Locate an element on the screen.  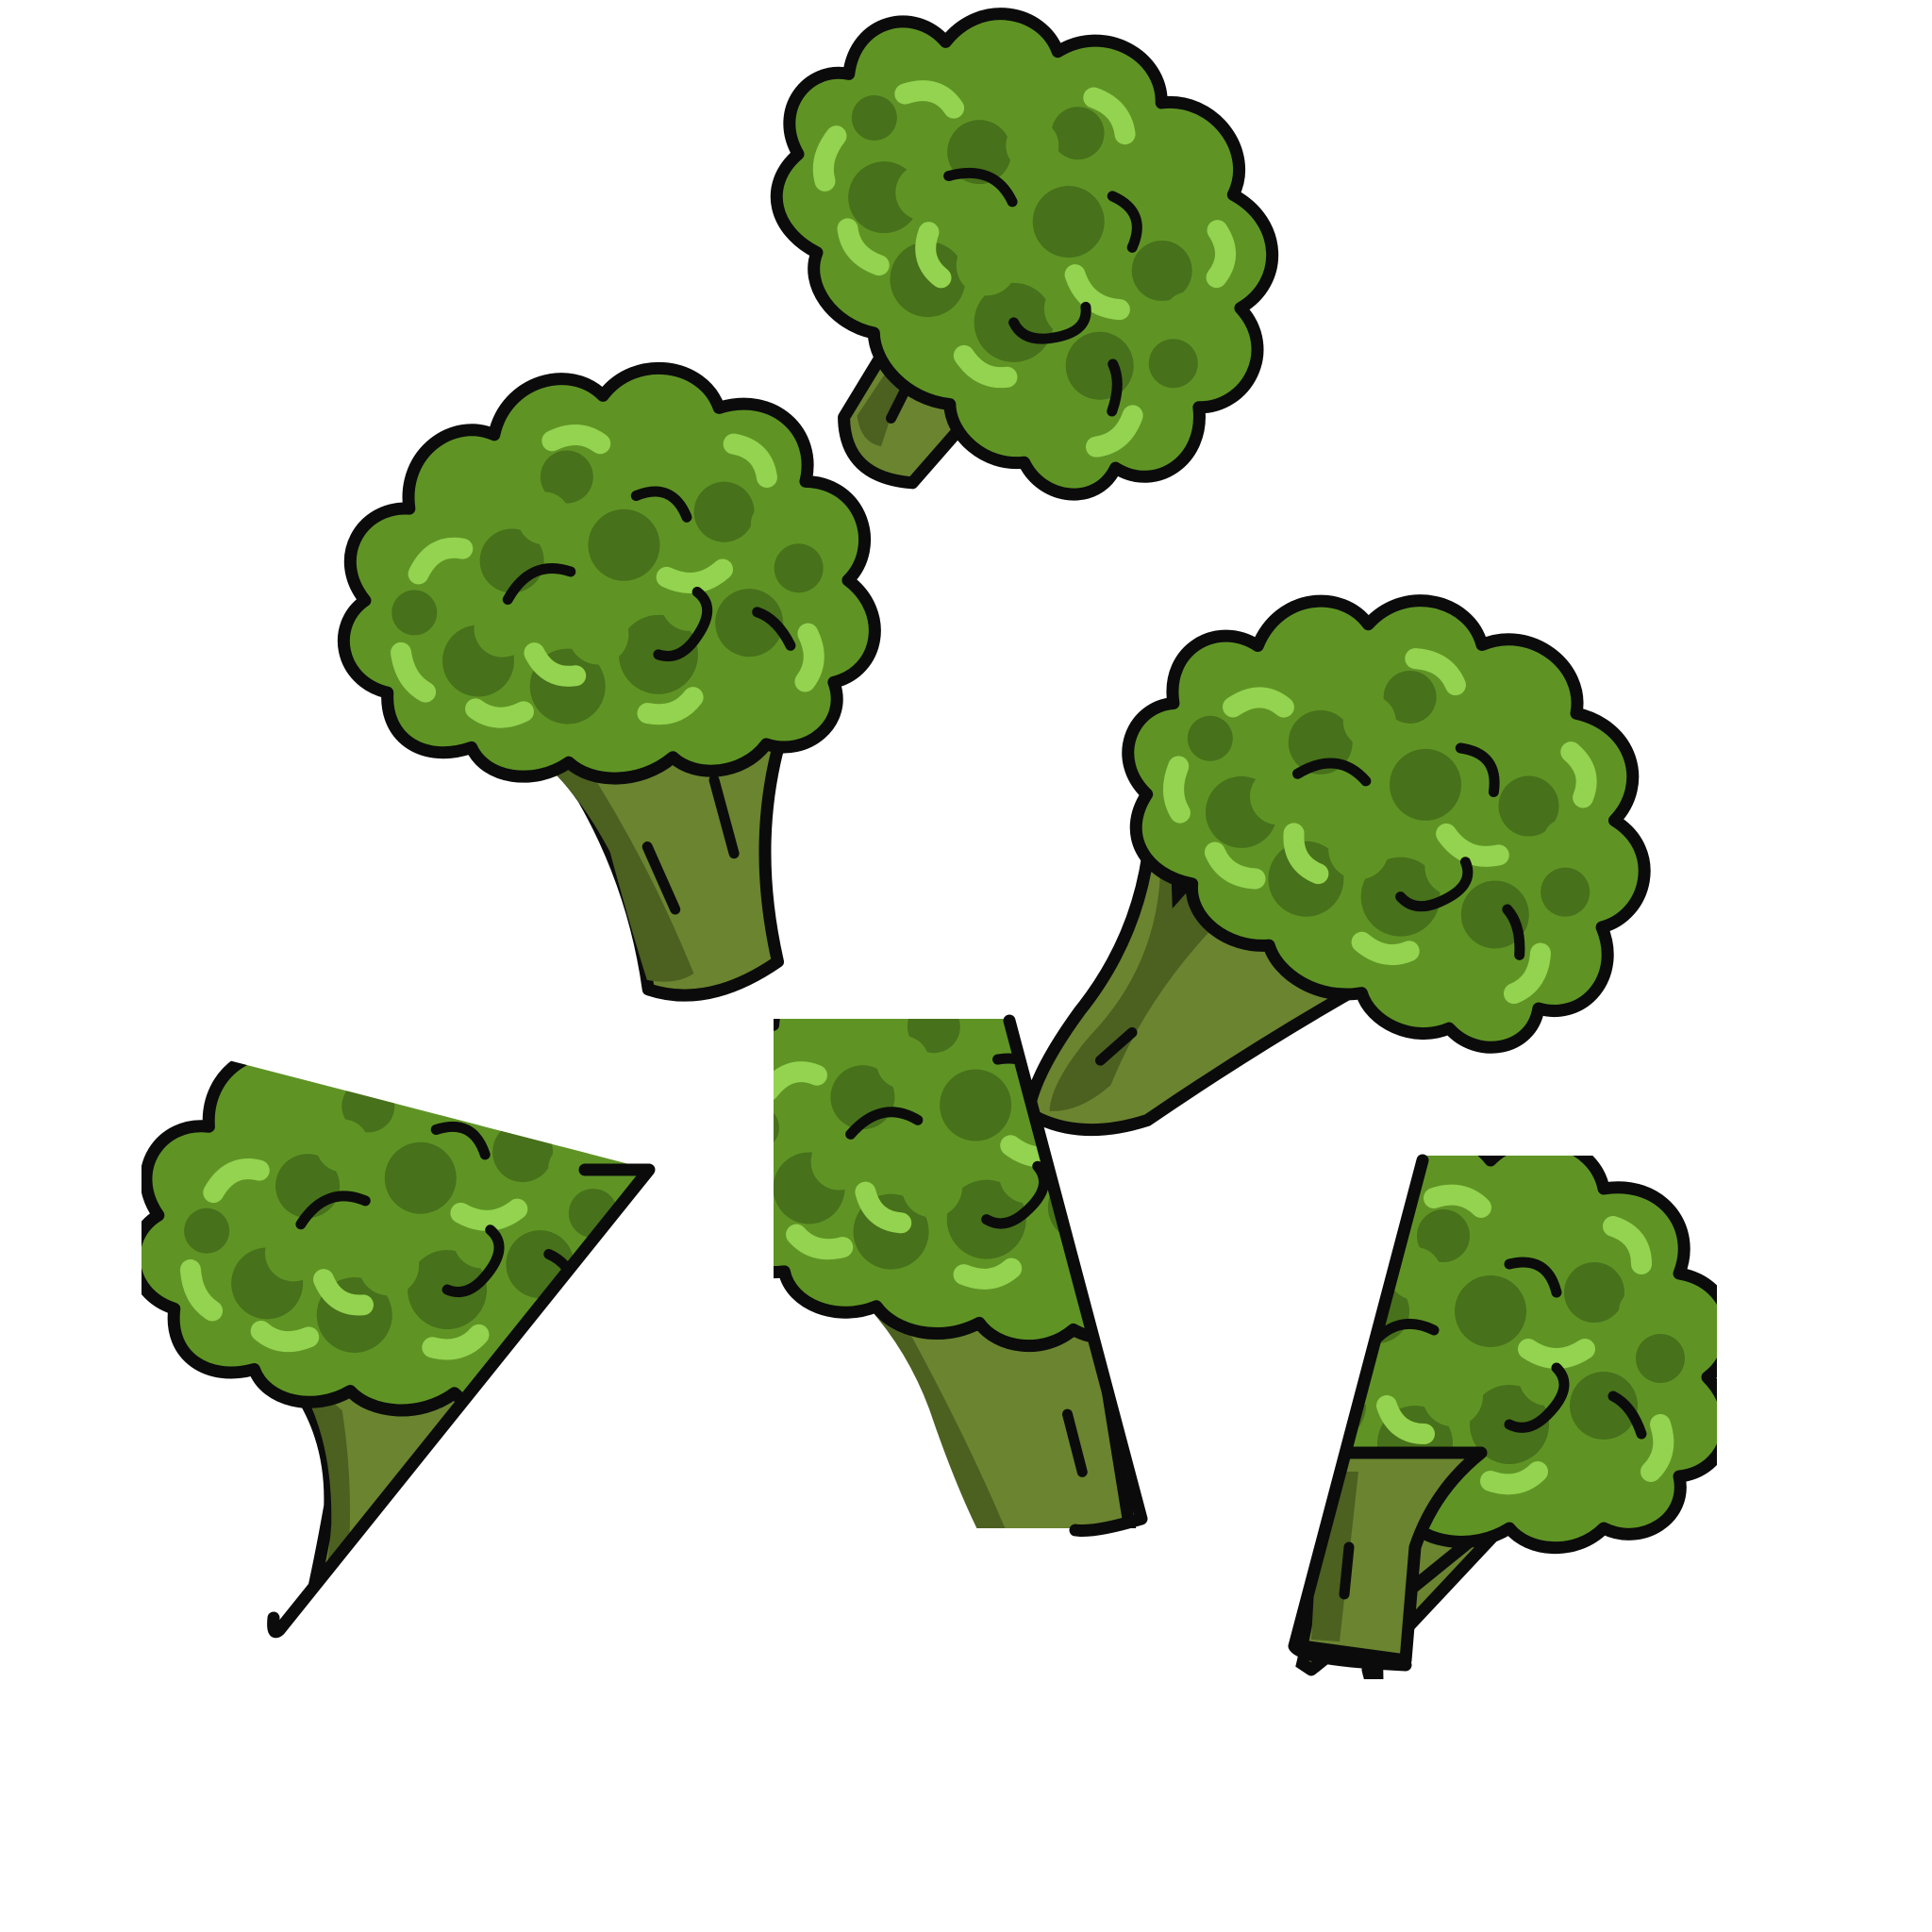
broccoli-floret-top is located at coordinates (1003, 310).